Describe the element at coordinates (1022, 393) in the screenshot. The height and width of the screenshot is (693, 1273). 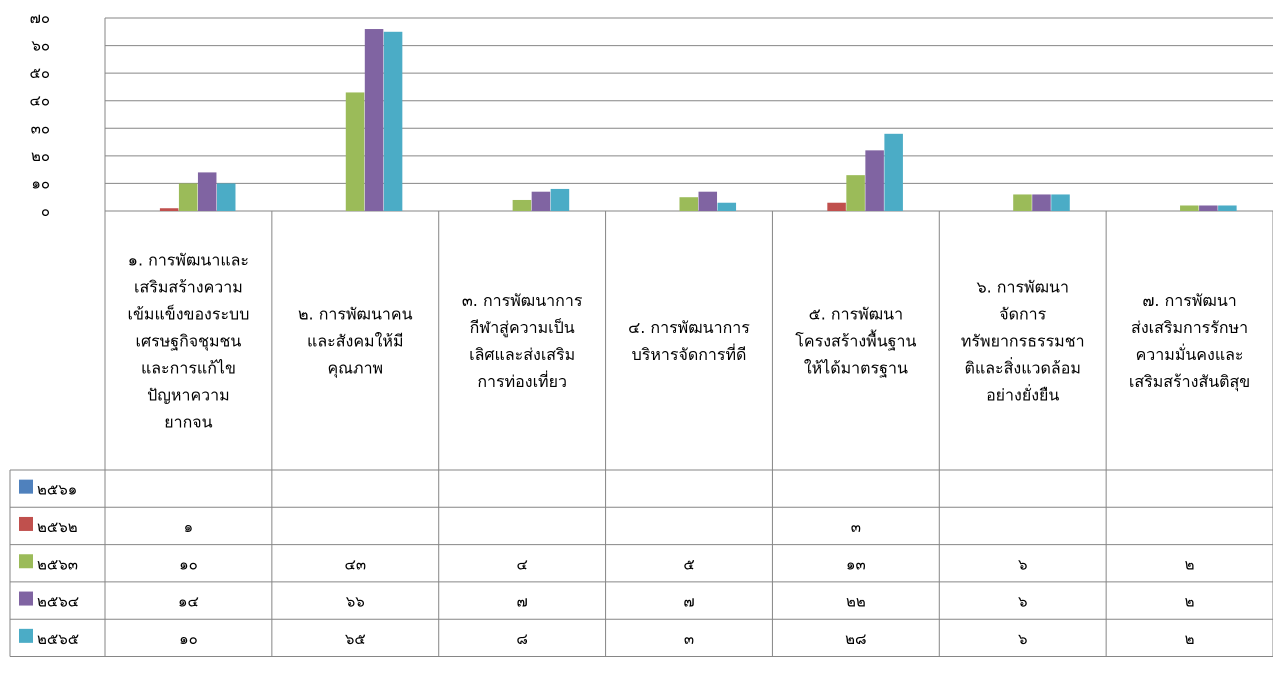
I see `category-label-line: อย่างยั่งยืน` at that location.